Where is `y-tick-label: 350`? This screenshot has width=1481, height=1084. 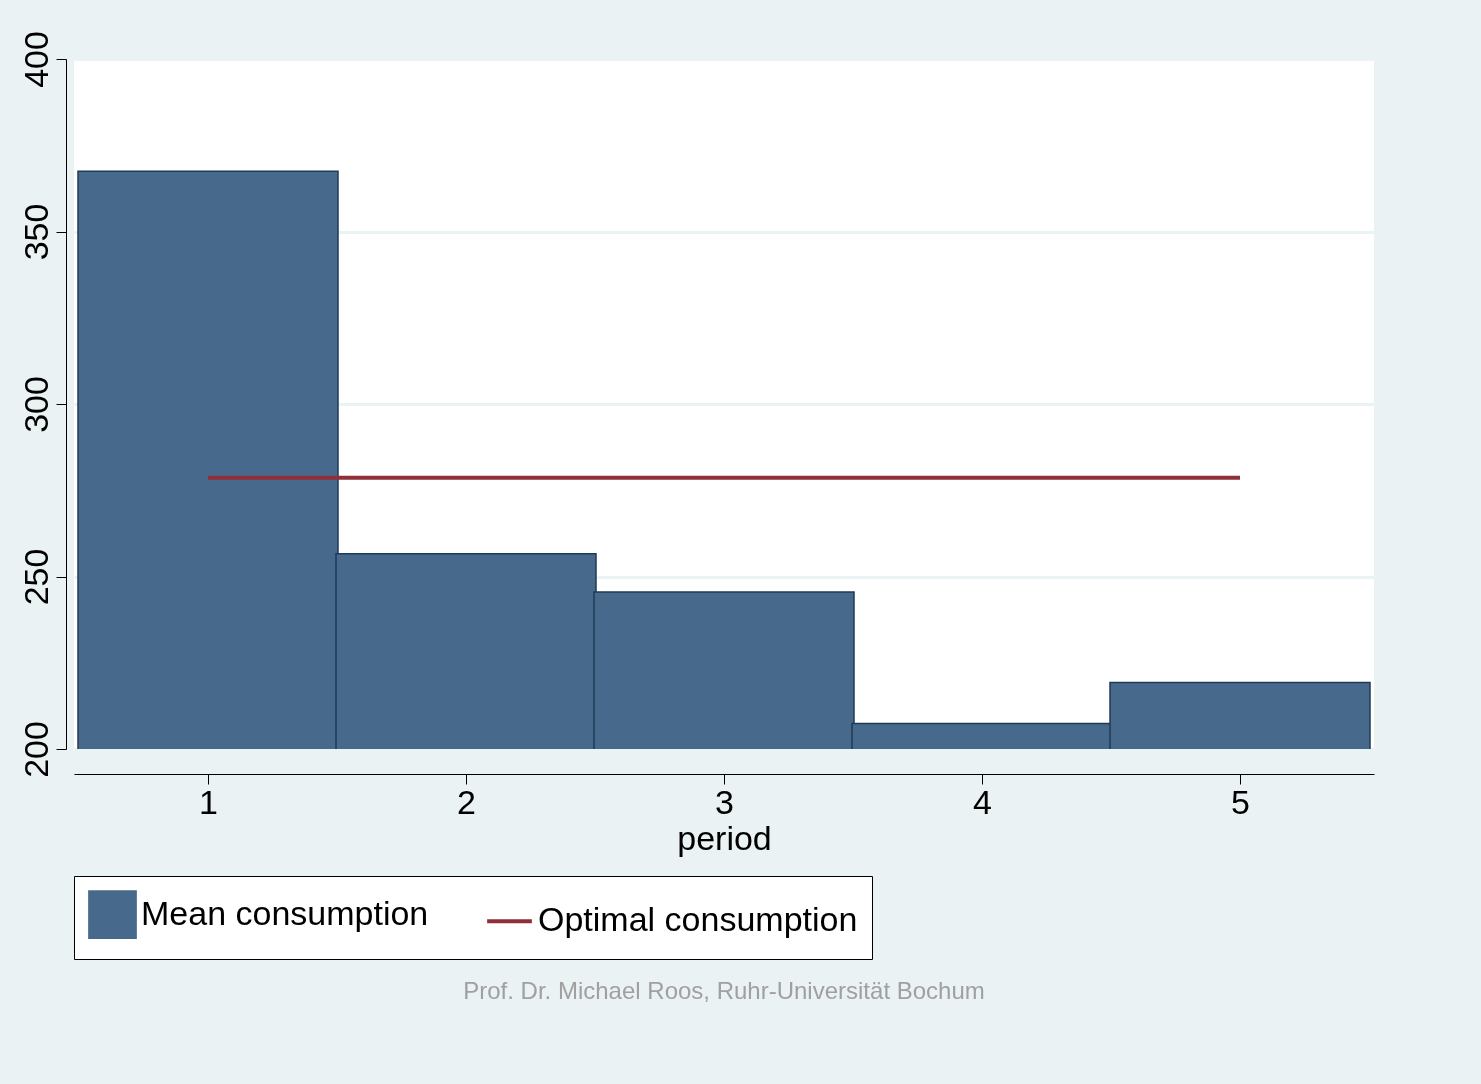 y-tick-label: 350 is located at coordinates (35, 232).